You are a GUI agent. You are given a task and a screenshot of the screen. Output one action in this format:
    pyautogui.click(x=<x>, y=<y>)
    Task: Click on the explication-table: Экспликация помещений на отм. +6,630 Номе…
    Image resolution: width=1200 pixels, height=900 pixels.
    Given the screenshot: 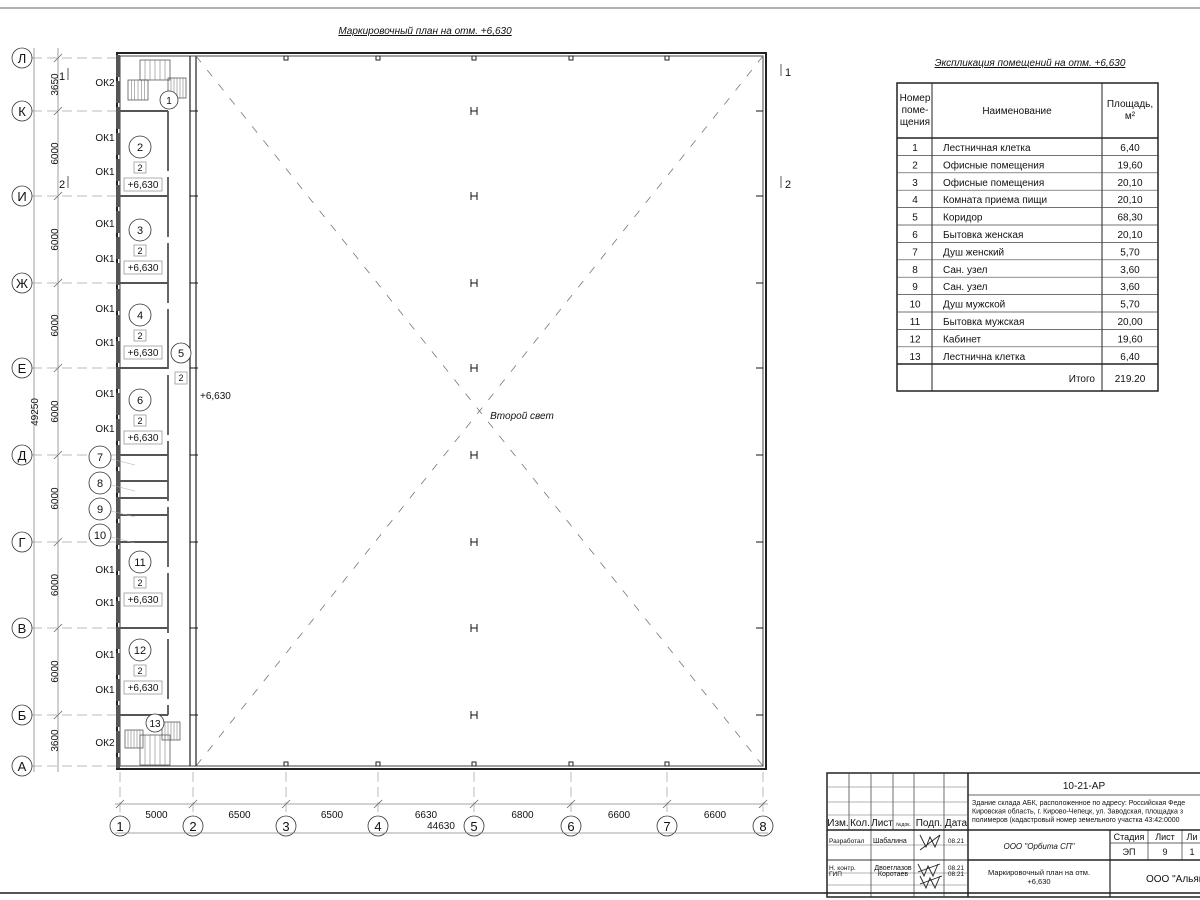 What is the action you would take?
    pyautogui.click(x=1027, y=225)
    